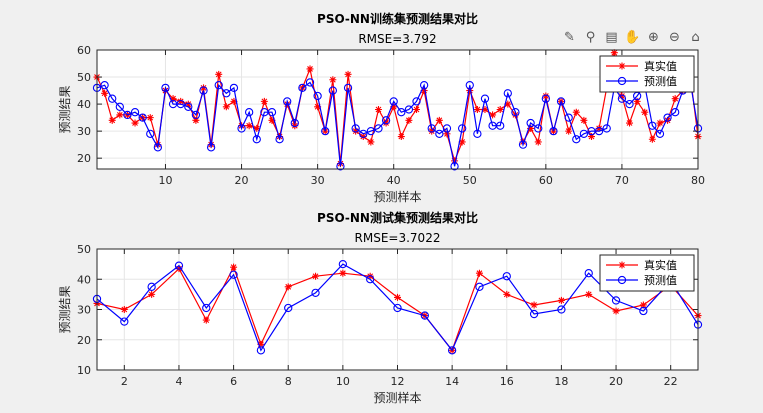 The width and height of the screenshot is (763, 413). I want to click on zoom-out-icon: ⊖, so click(674, 37).